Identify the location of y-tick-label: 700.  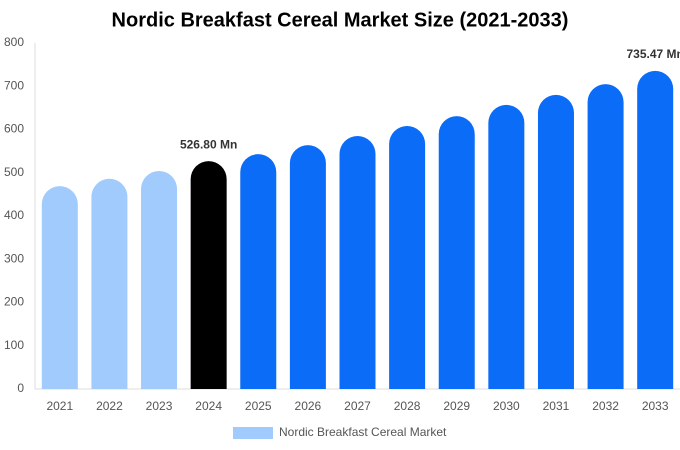
(14, 85).